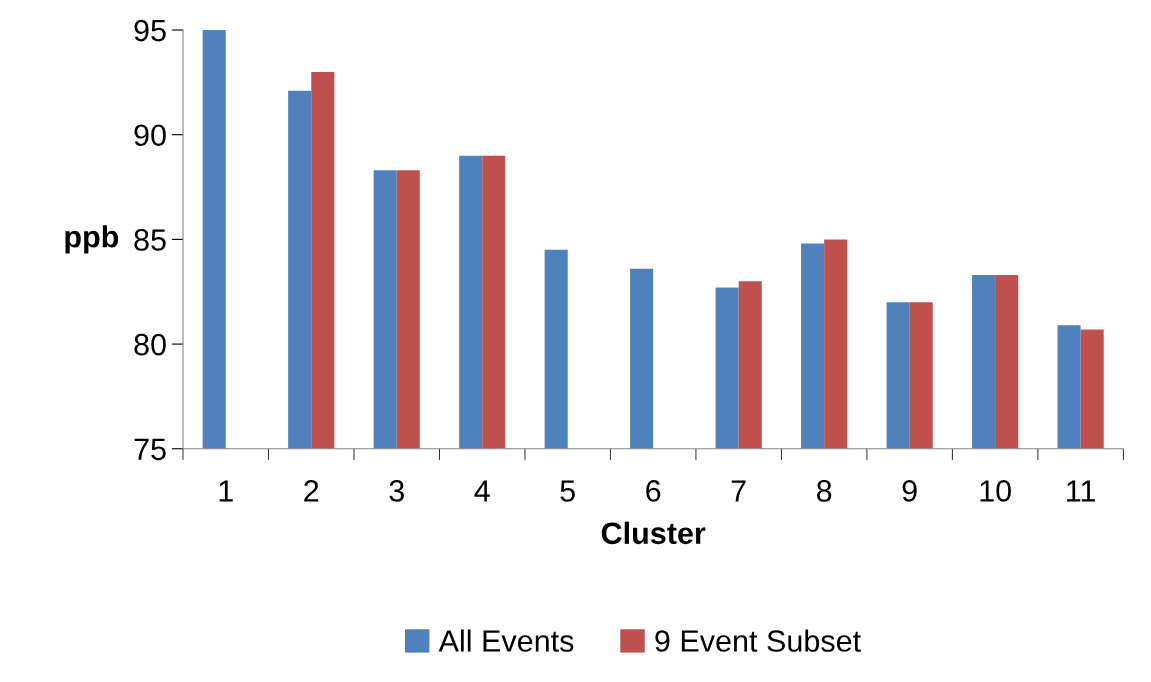 This screenshot has height=682, width=1151. What do you see at coordinates (92, 239) in the screenshot?
I see `y-axis-title: ppb` at bounding box center [92, 239].